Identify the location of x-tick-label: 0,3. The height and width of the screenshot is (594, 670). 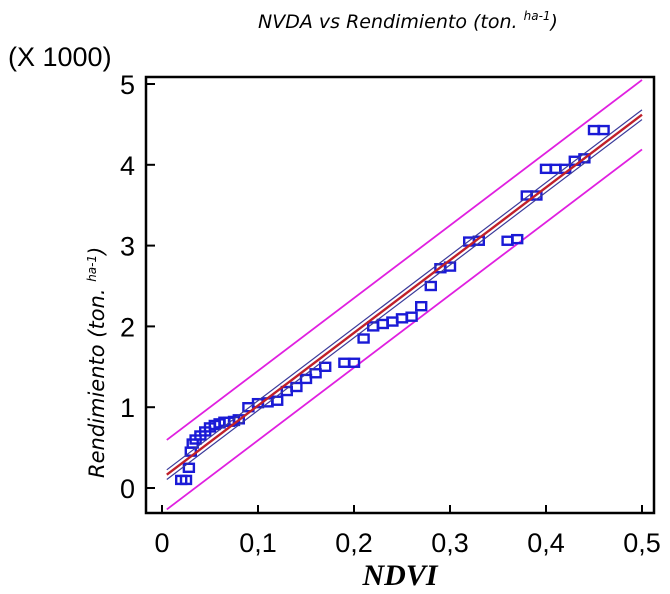
(450, 543).